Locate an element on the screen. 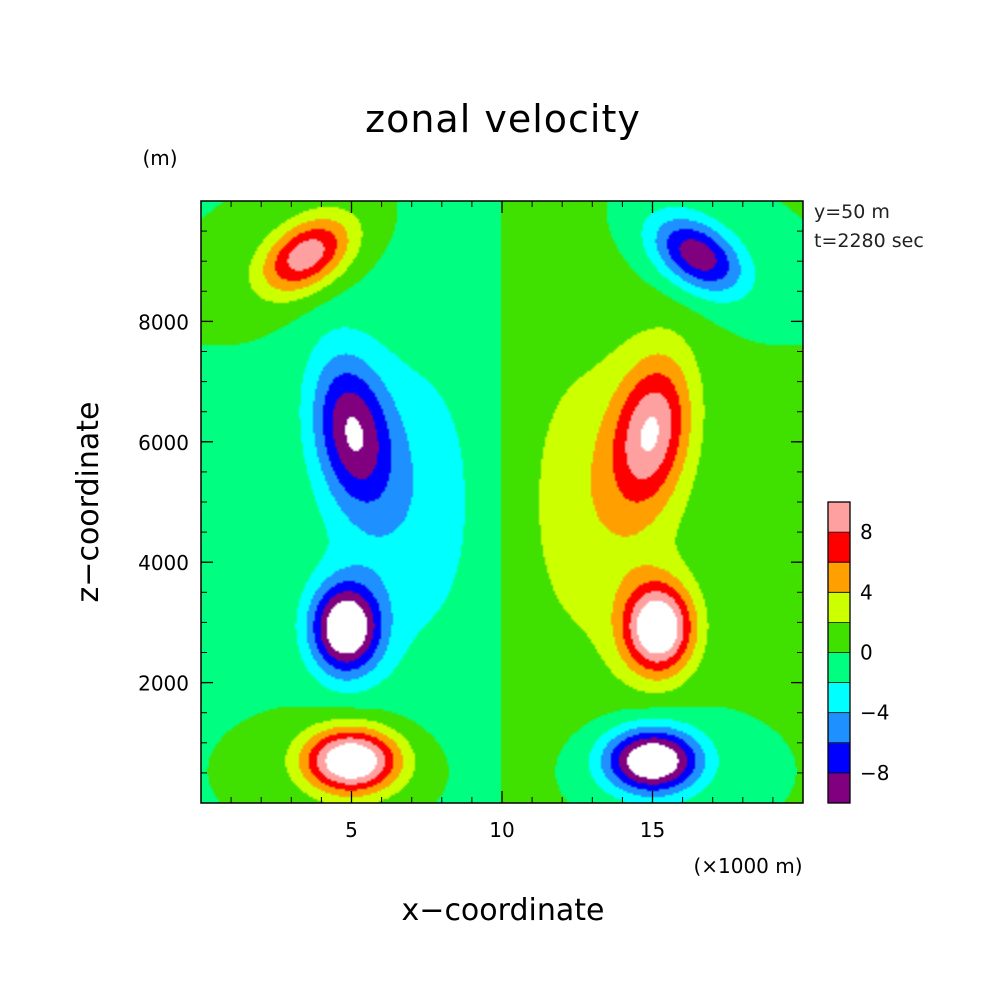 The image size is (1004, 1004). colorbar-label: 8 is located at coordinates (866, 532).